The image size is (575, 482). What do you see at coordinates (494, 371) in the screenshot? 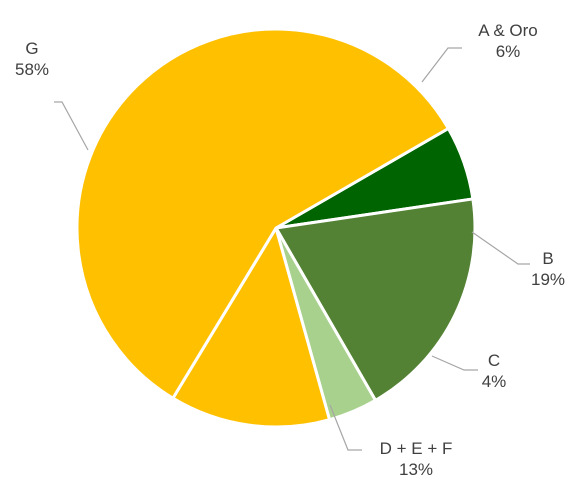
I see `slice-label-c: C 4%` at bounding box center [494, 371].